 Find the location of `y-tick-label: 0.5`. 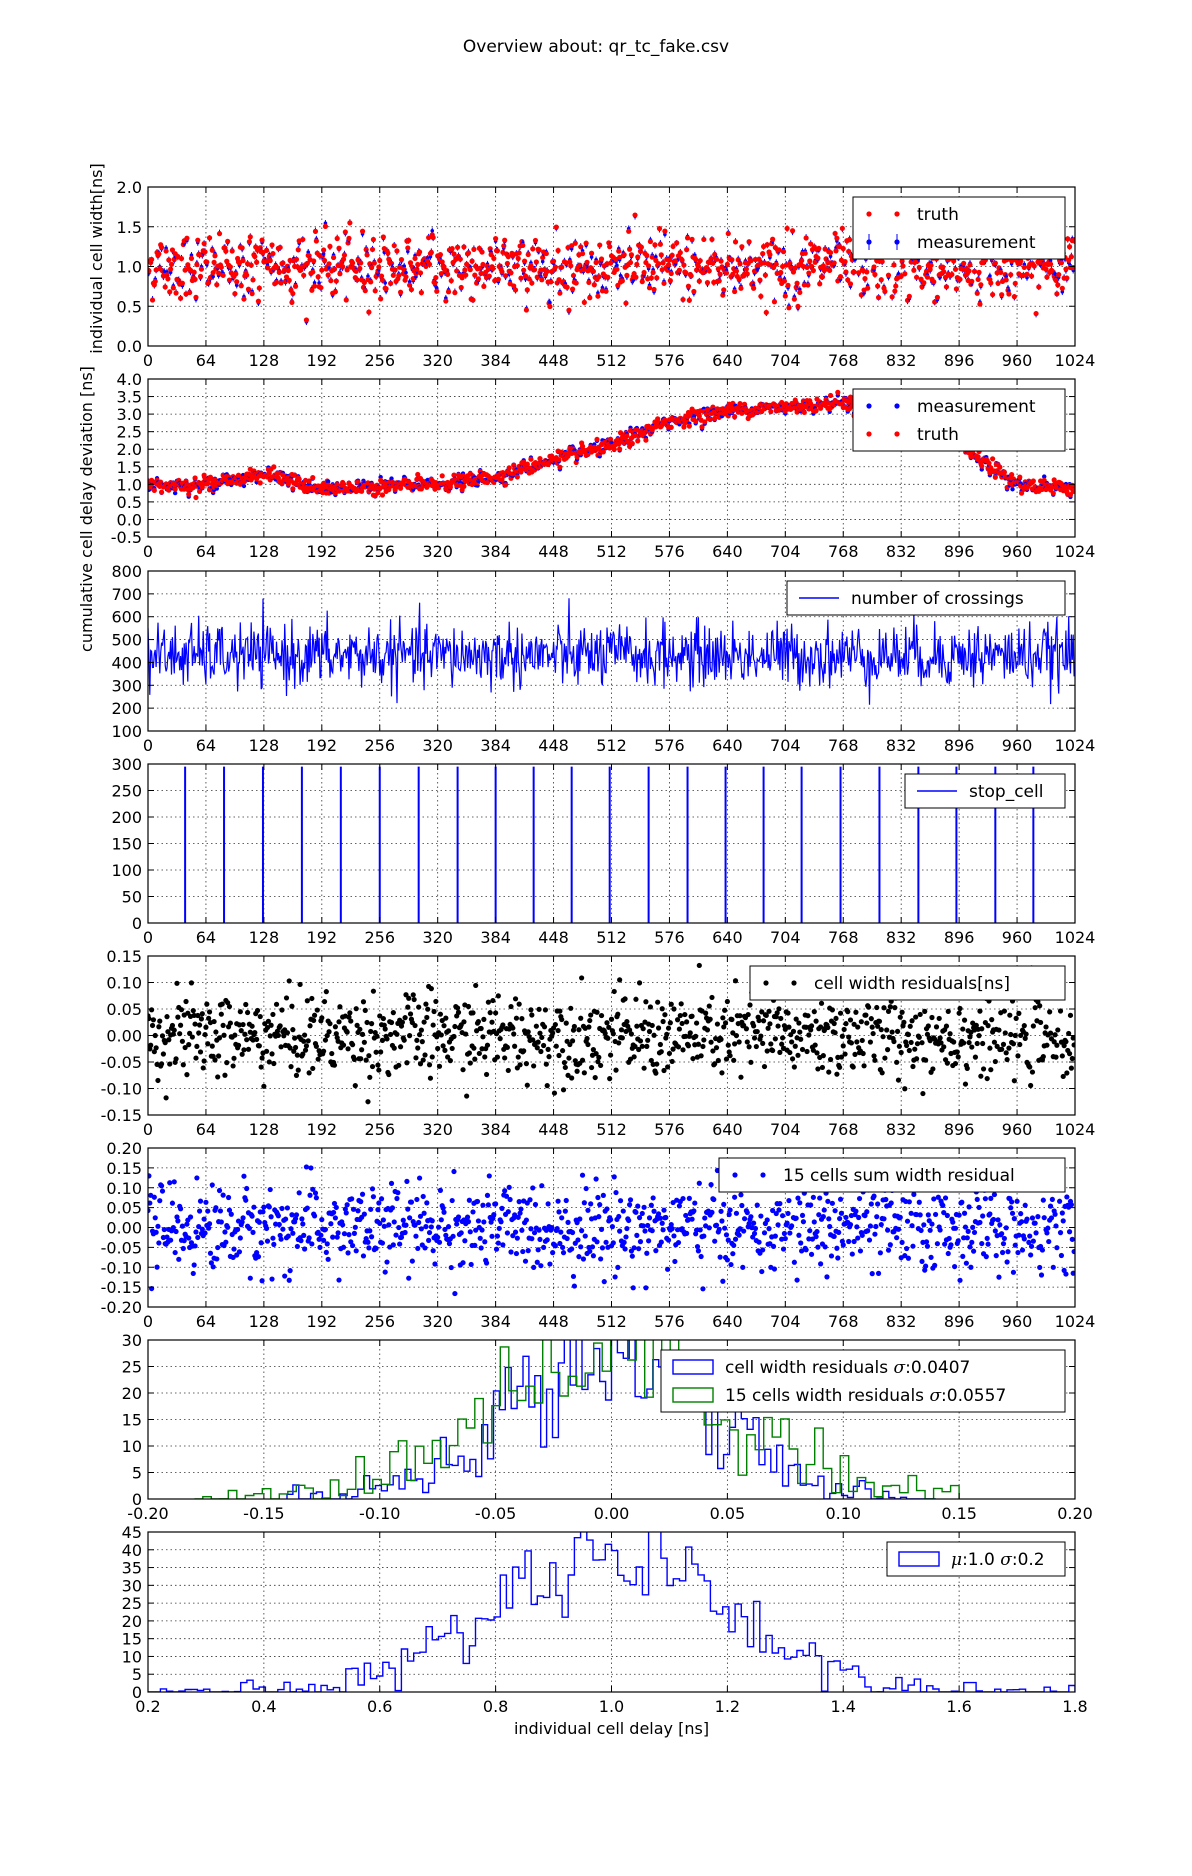

y-tick-label: 0.5 is located at coordinates (129, 306).